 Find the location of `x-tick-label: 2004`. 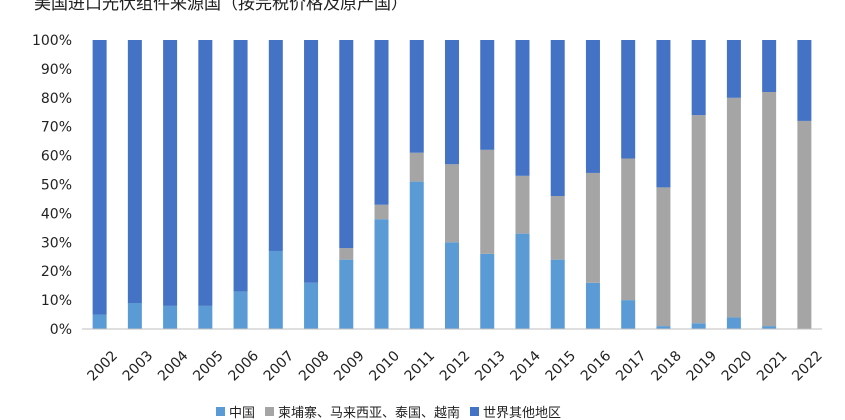

x-tick-label: 2004 is located at coordinates (173, 366).